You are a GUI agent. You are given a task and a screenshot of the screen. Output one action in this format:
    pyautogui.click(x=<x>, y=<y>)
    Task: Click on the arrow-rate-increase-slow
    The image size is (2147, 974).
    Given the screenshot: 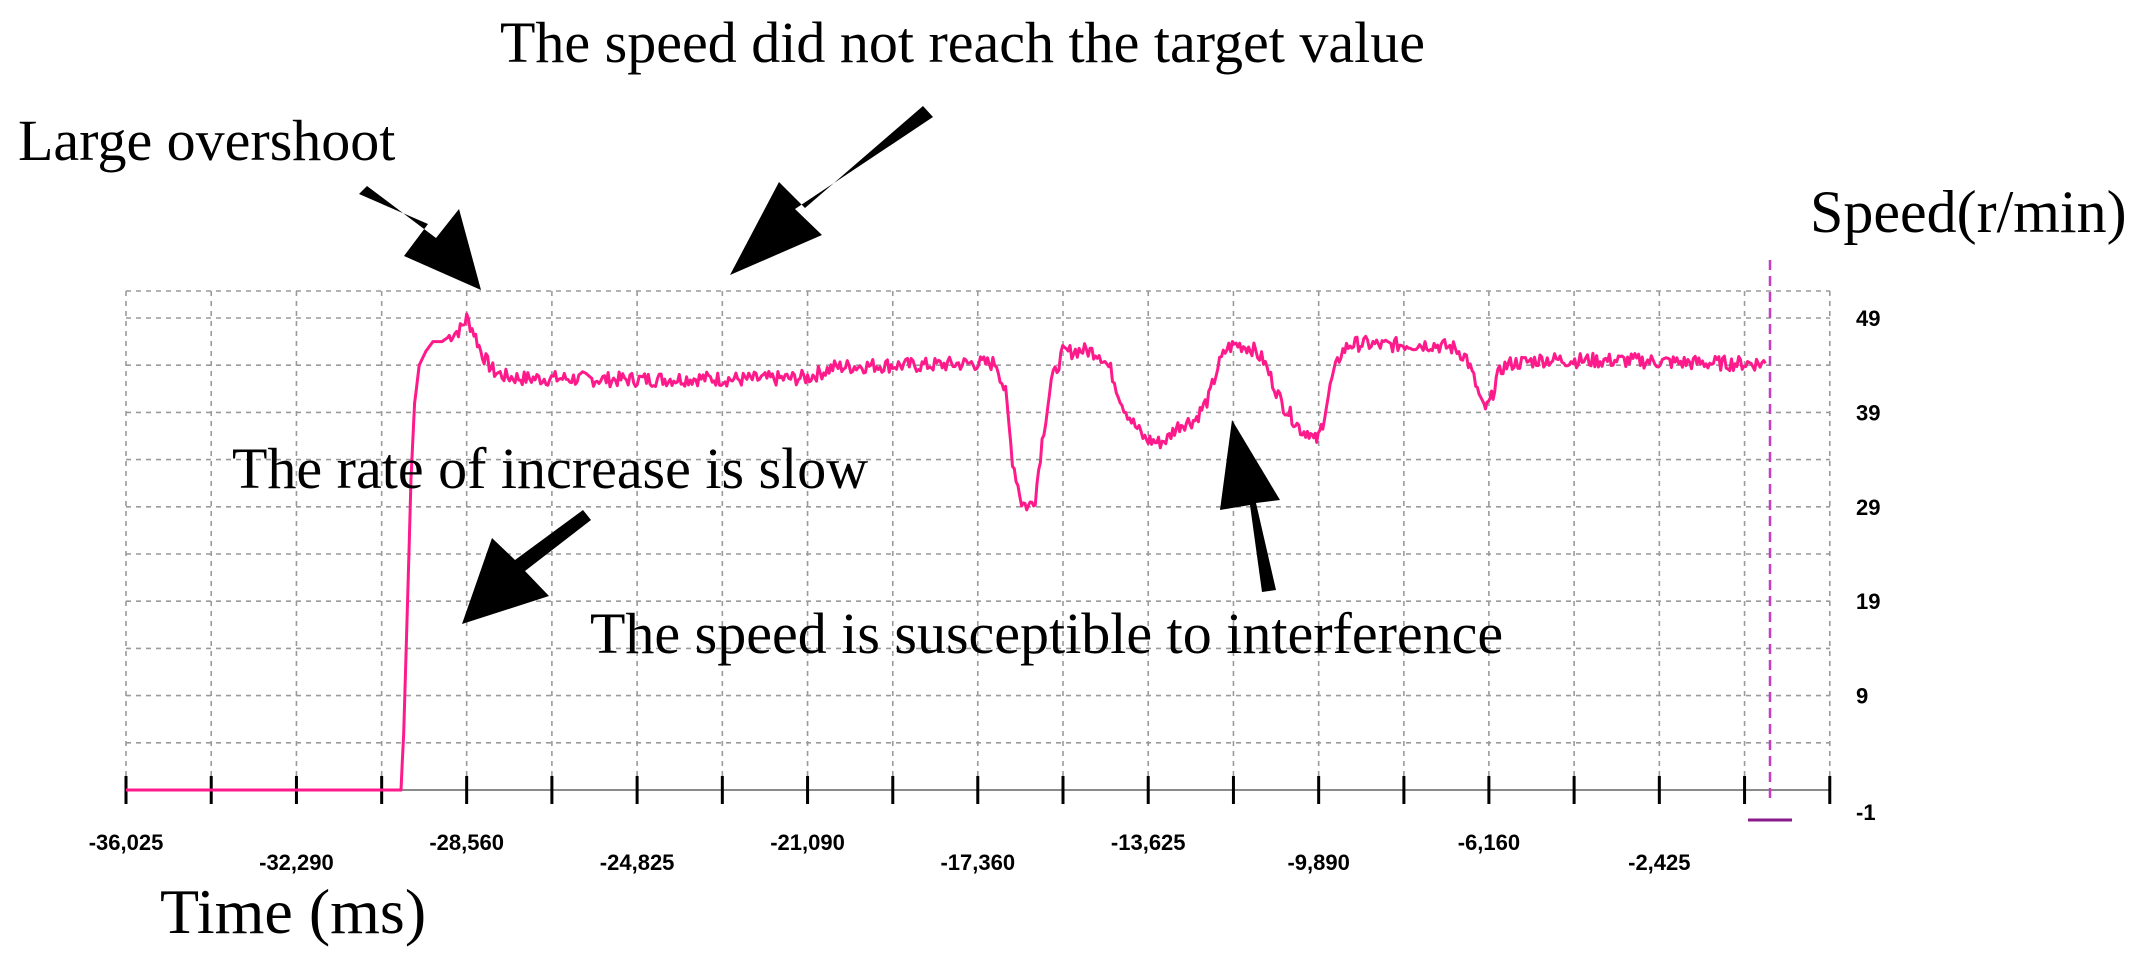 What is the action you would take?
    pyautogui.click(x=526, y=567)
    